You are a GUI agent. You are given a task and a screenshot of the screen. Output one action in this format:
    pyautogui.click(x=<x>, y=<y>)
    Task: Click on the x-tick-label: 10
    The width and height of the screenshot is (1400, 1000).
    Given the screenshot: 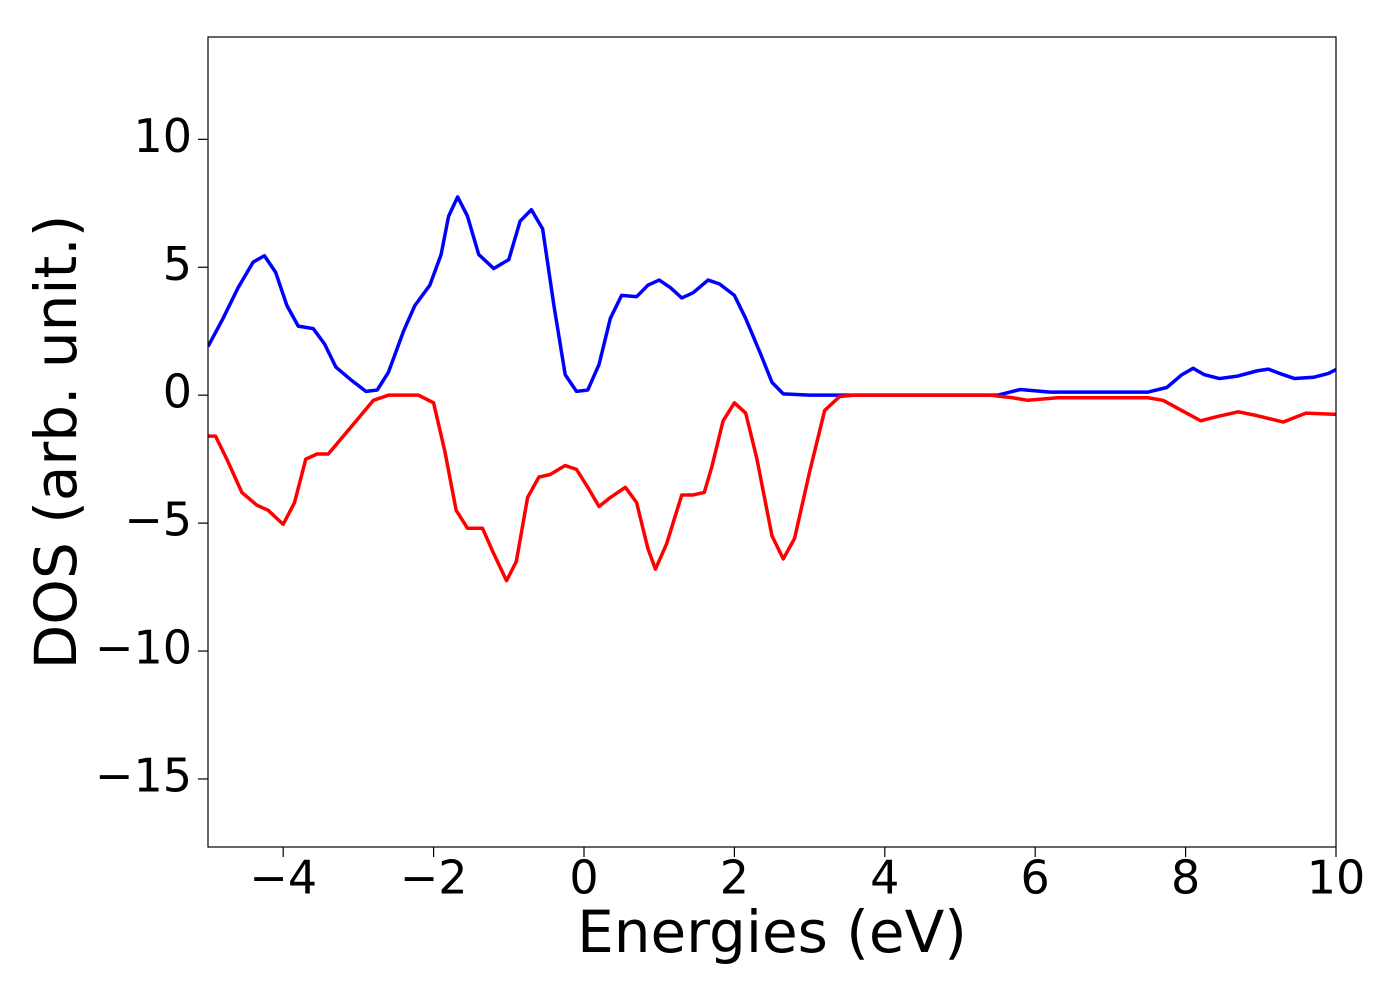 What is the action you would take?
    pyautogui.click(x=1336, y=878)
    